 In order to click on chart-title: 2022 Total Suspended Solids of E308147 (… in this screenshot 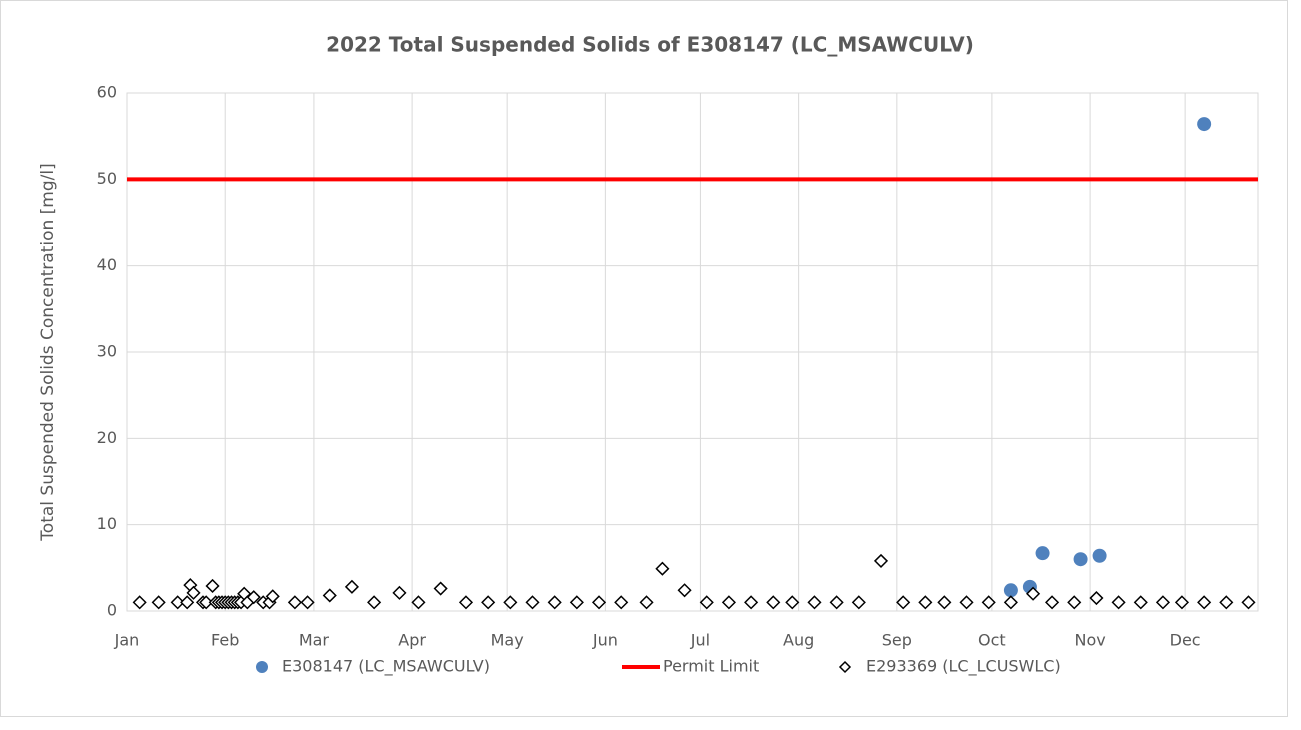, I will do `click(650, 45)`.